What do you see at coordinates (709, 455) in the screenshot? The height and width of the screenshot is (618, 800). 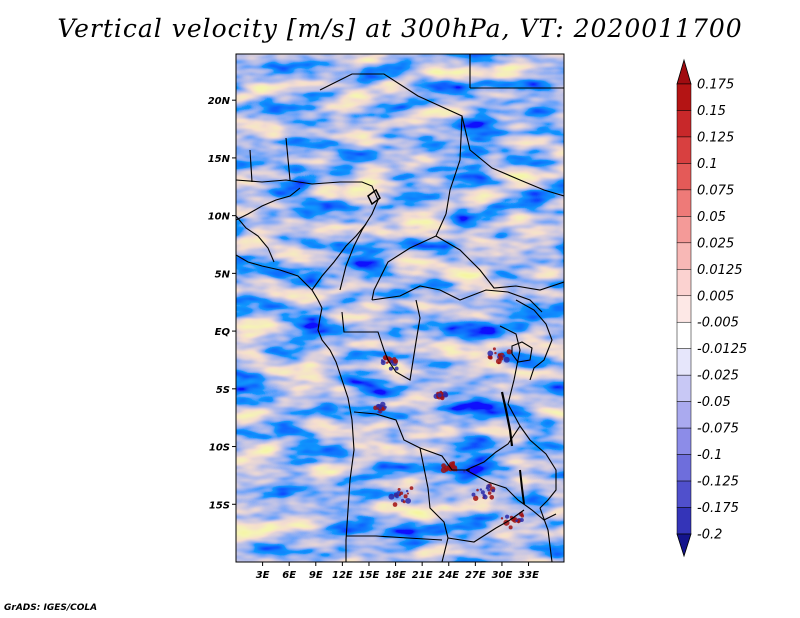 I see `colorbar-label: -0.1` at bounding box center [709, 455].